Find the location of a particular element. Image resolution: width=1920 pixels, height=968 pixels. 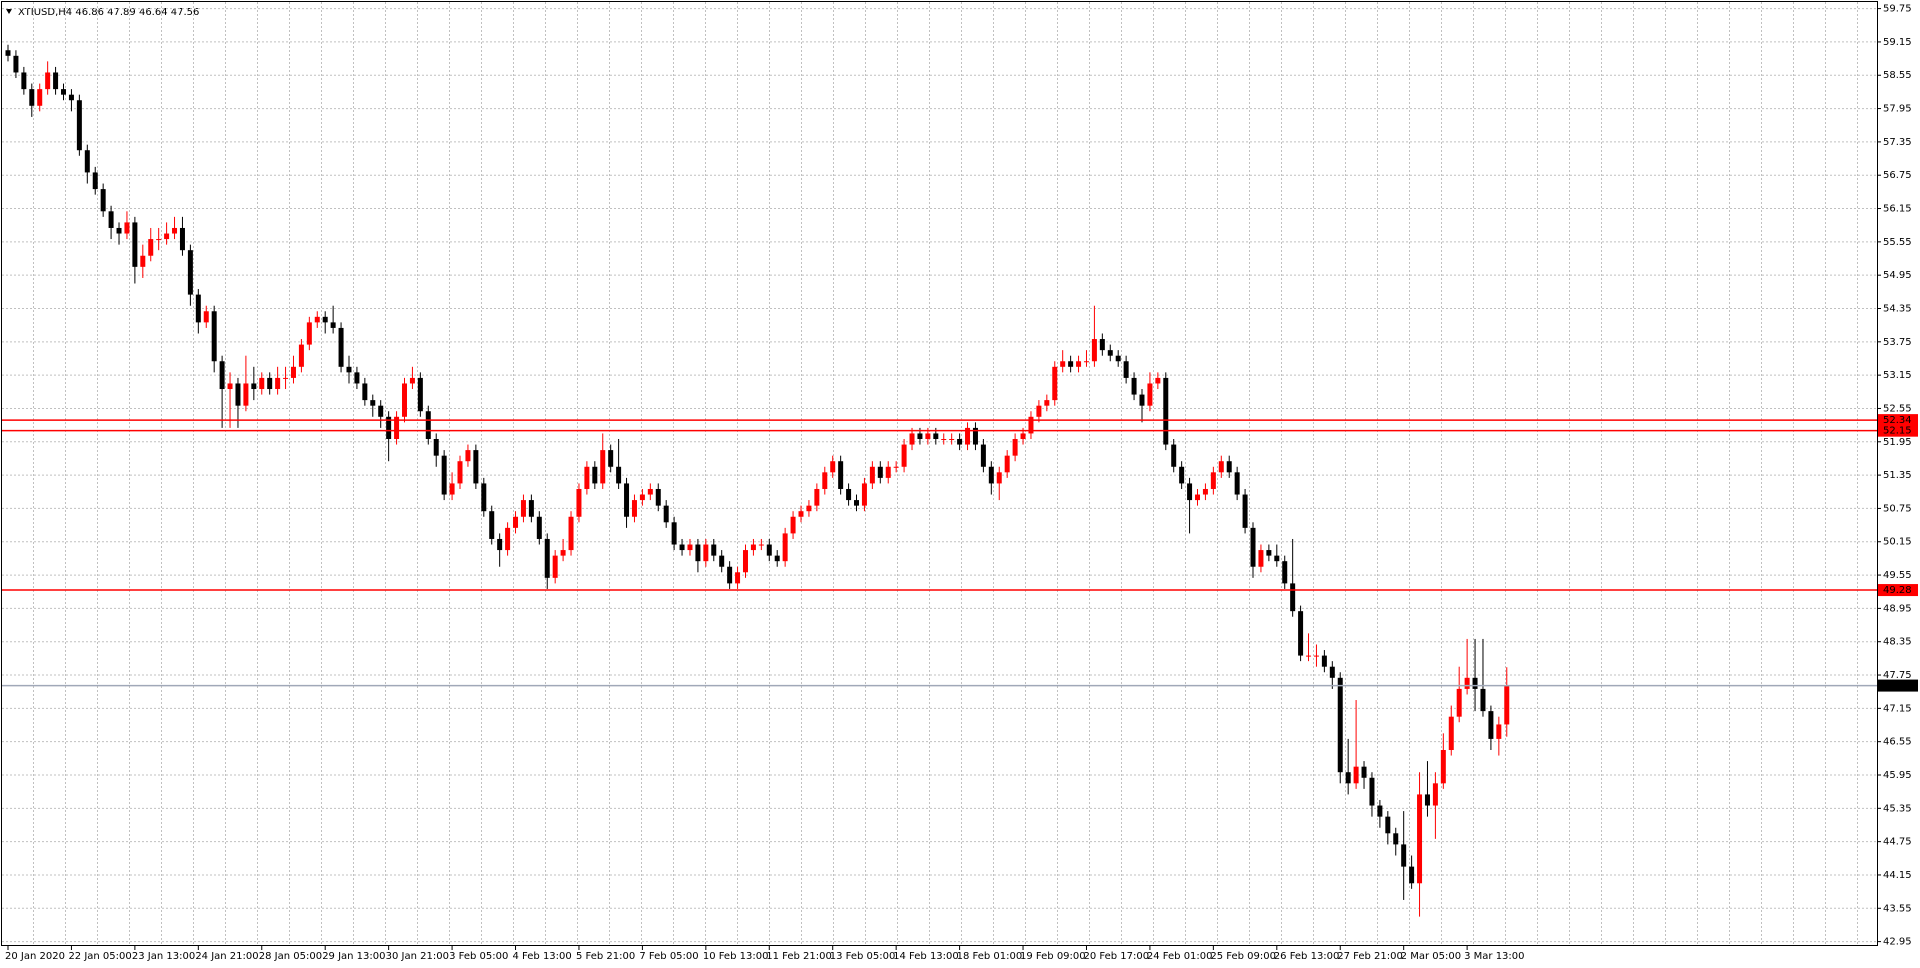

x-tick-label: 24 Feb 01:00 is located at coordinates (1180, 956).